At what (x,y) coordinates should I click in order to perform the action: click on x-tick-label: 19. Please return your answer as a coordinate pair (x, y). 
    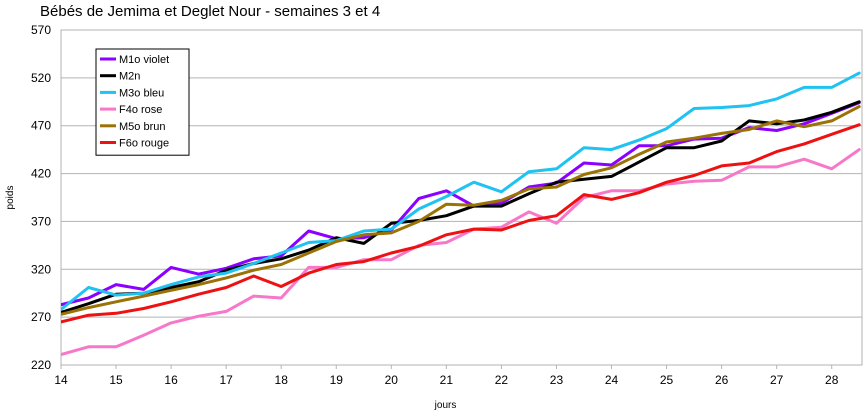
    Looking at the image, I should click on (337, 380).